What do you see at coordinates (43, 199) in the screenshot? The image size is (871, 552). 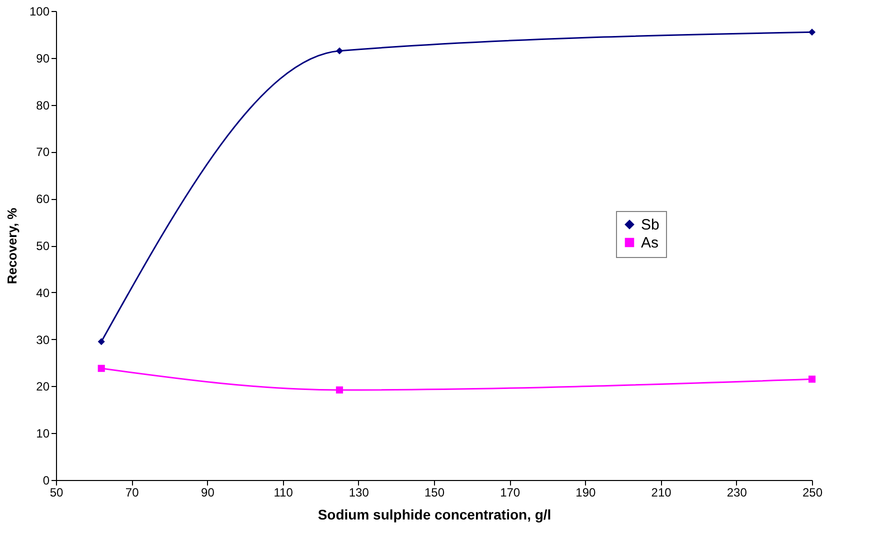 I see `y-tick-label: 60` at bounding box center [43, 199].